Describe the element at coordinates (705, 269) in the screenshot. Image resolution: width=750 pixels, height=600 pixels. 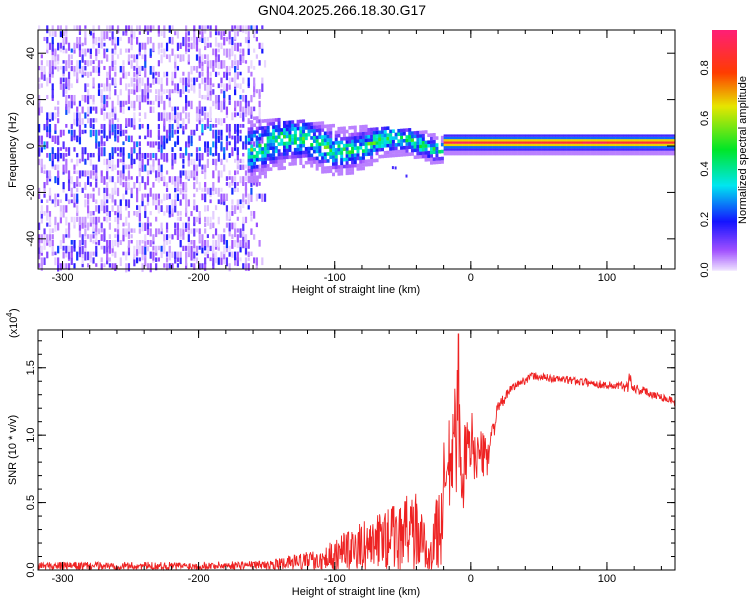
I see `colorbar-tick-label: 0.0` at that location.